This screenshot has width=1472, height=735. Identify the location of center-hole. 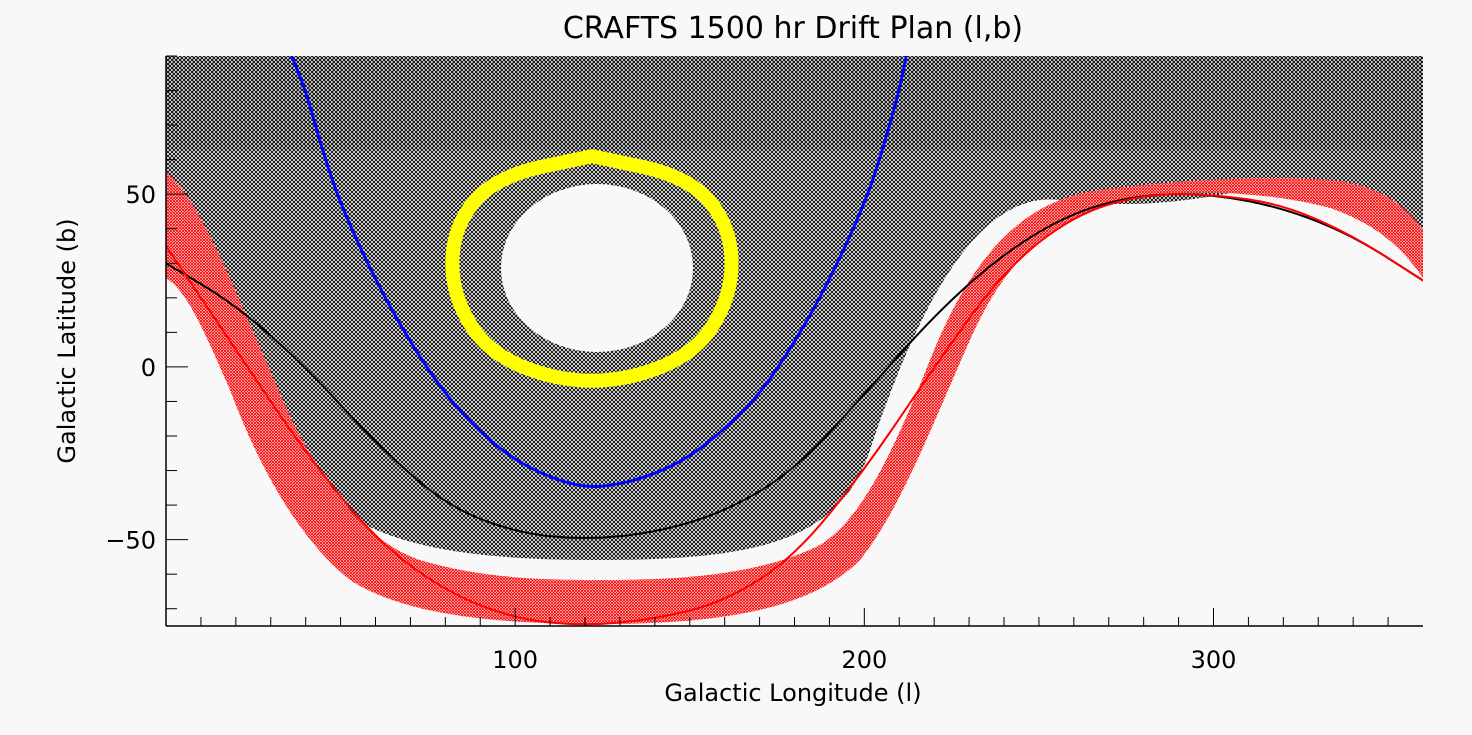
(597, 268).